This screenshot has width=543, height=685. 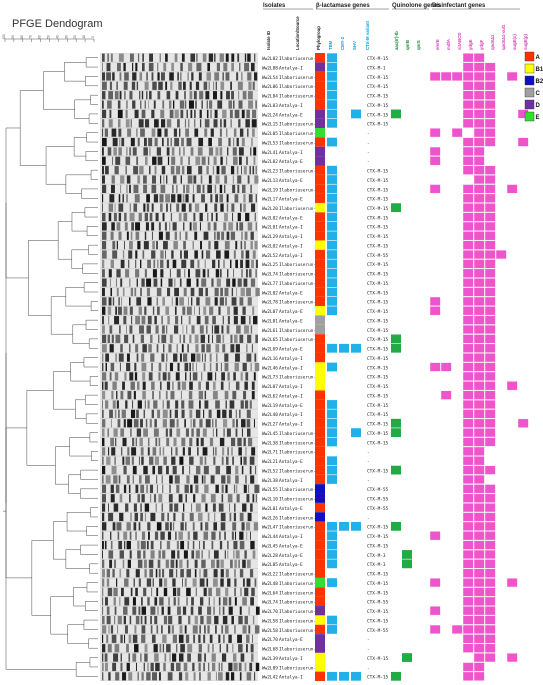 I want to click on ctxm-variant: -, so click(x=368, y=453).